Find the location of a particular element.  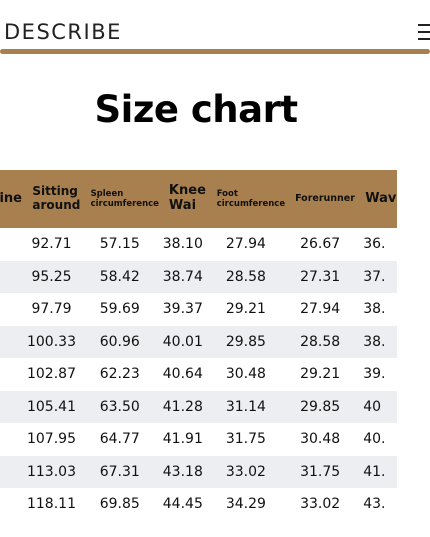

column-header: Forerunner is located at coordinates (320, 199).